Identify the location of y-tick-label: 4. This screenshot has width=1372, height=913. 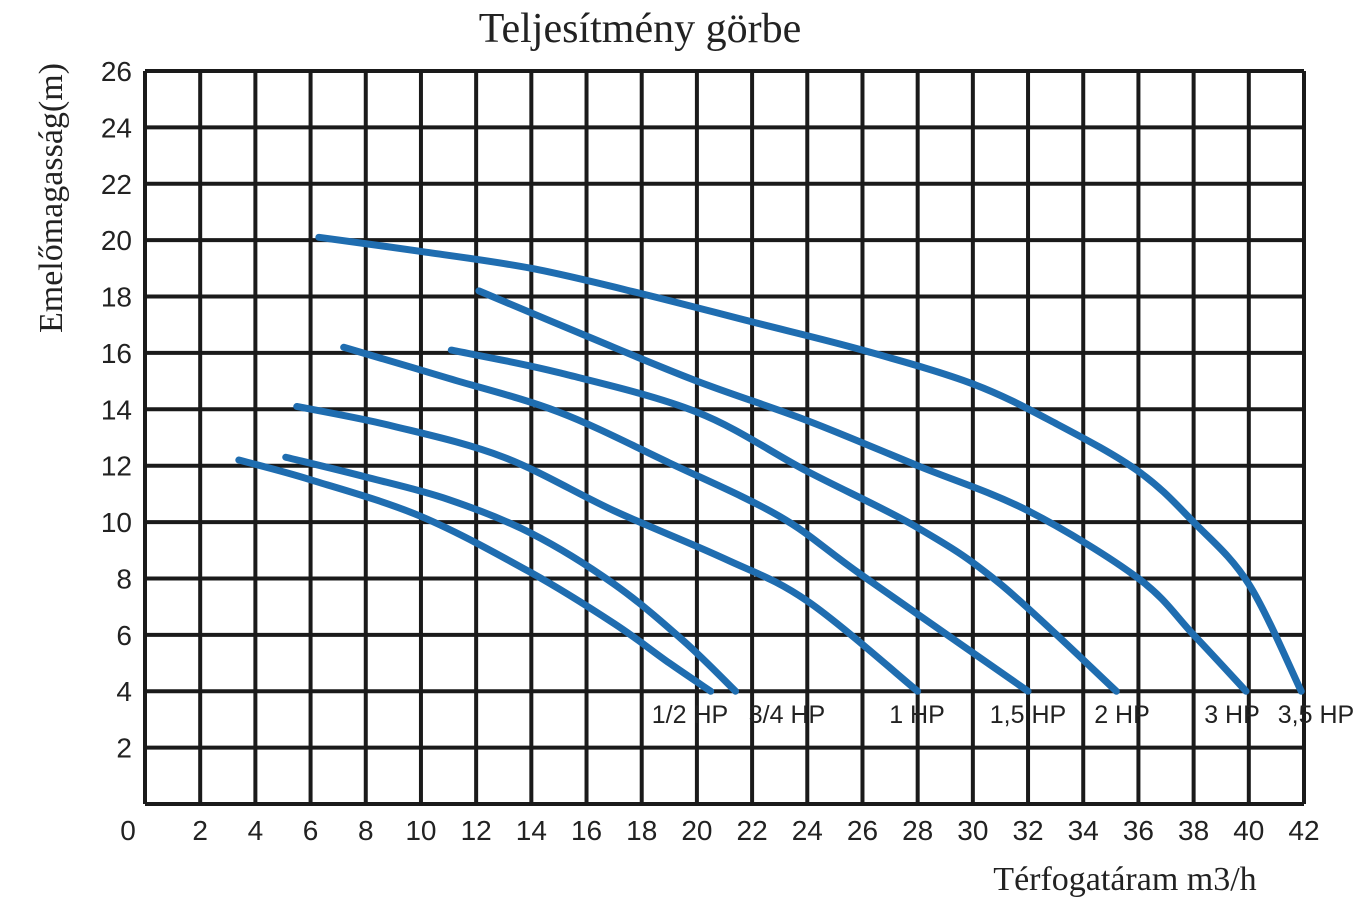
(124, 691).